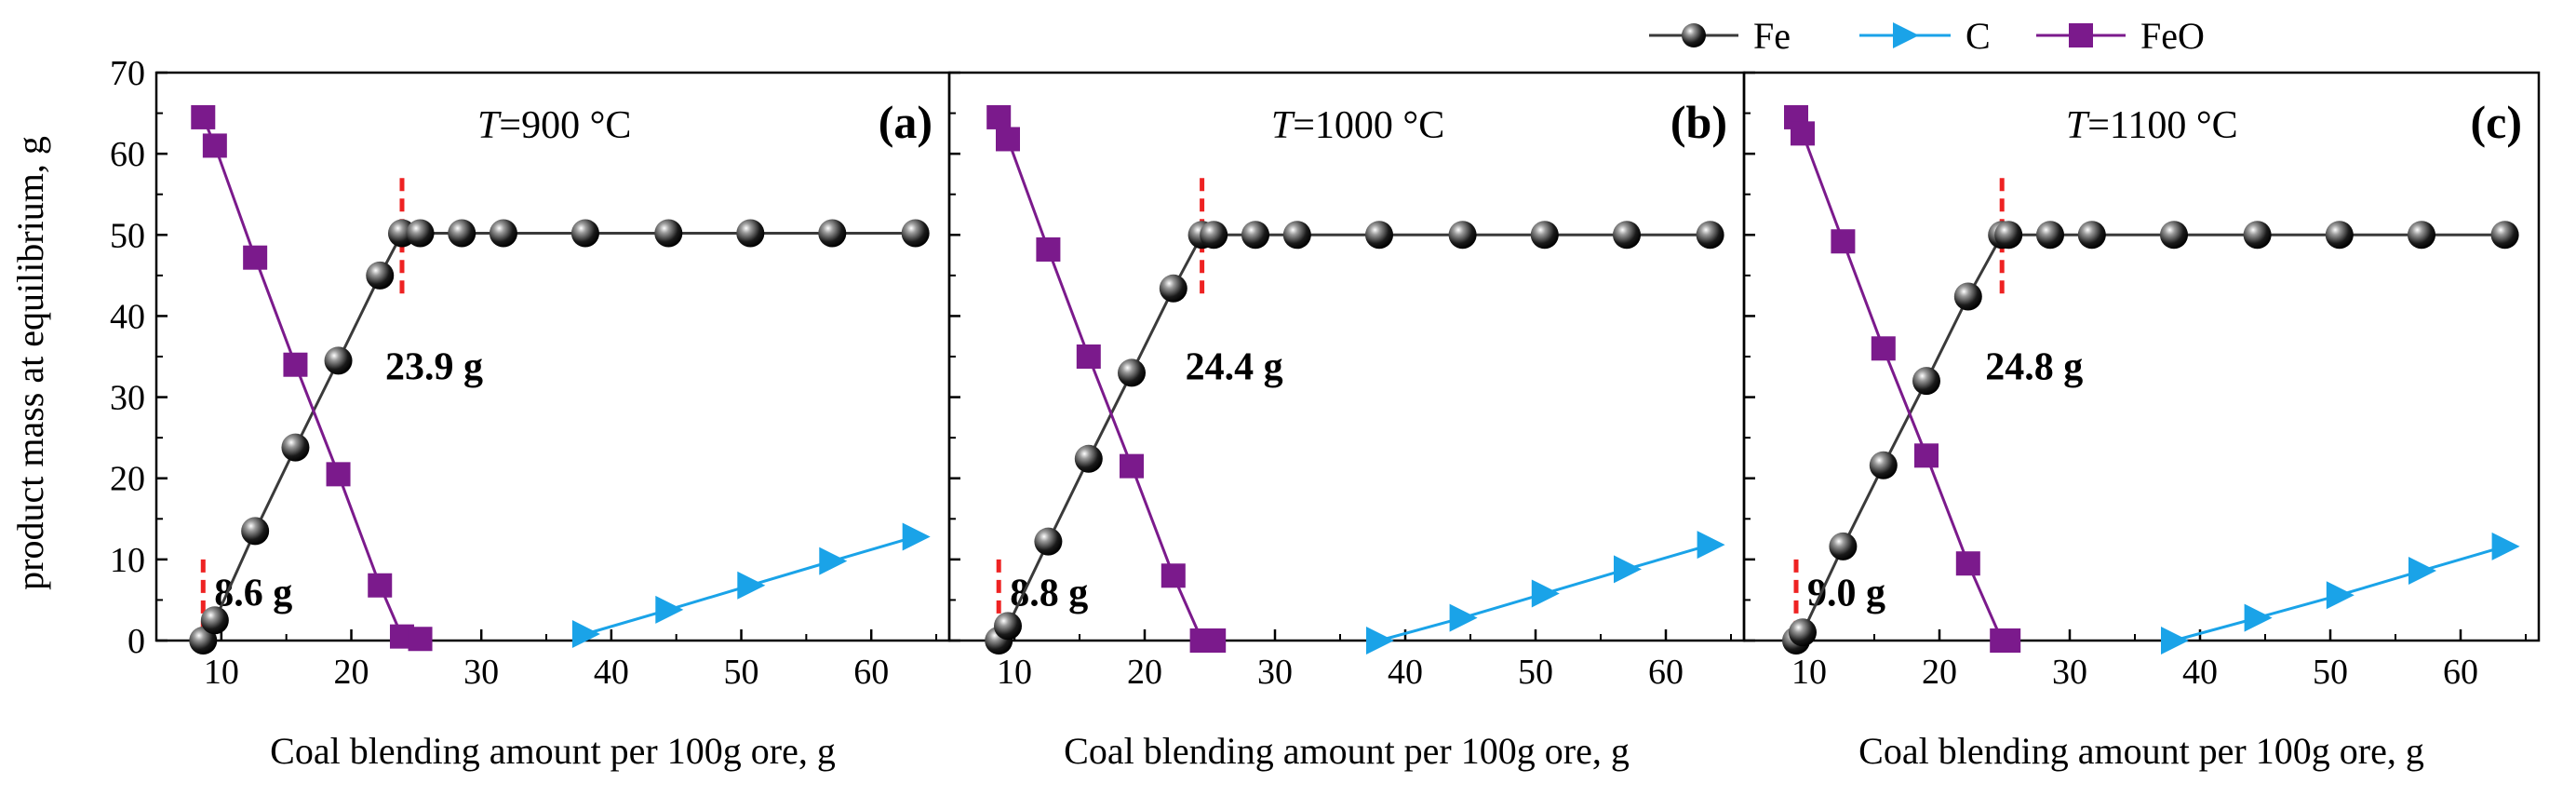 The image size is (2576, 810). Describe the element at coordinates (1694, 35) in the screenshot. I see `legend-fe-marker` at that location.